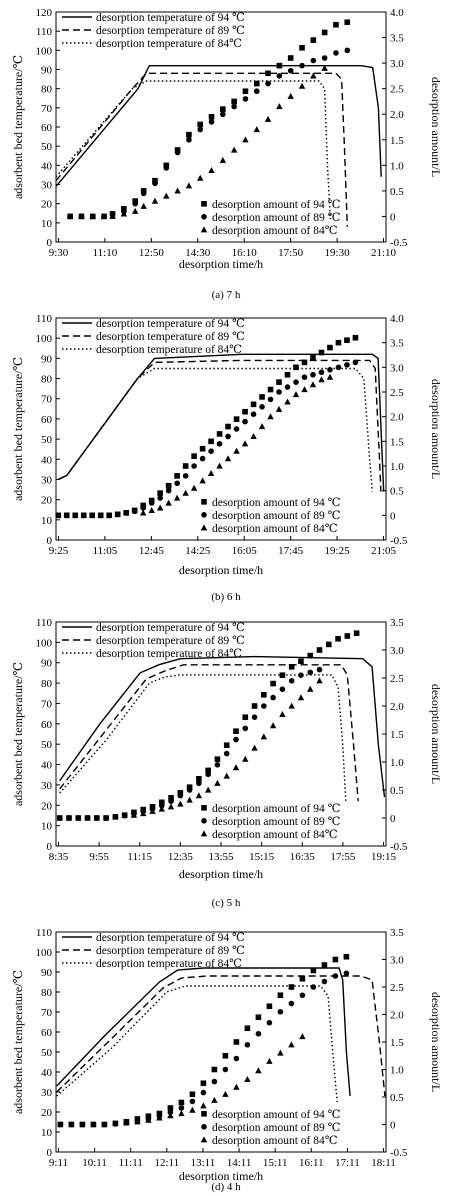  I want to click on y-tick-label: 40, so click(47, 460).